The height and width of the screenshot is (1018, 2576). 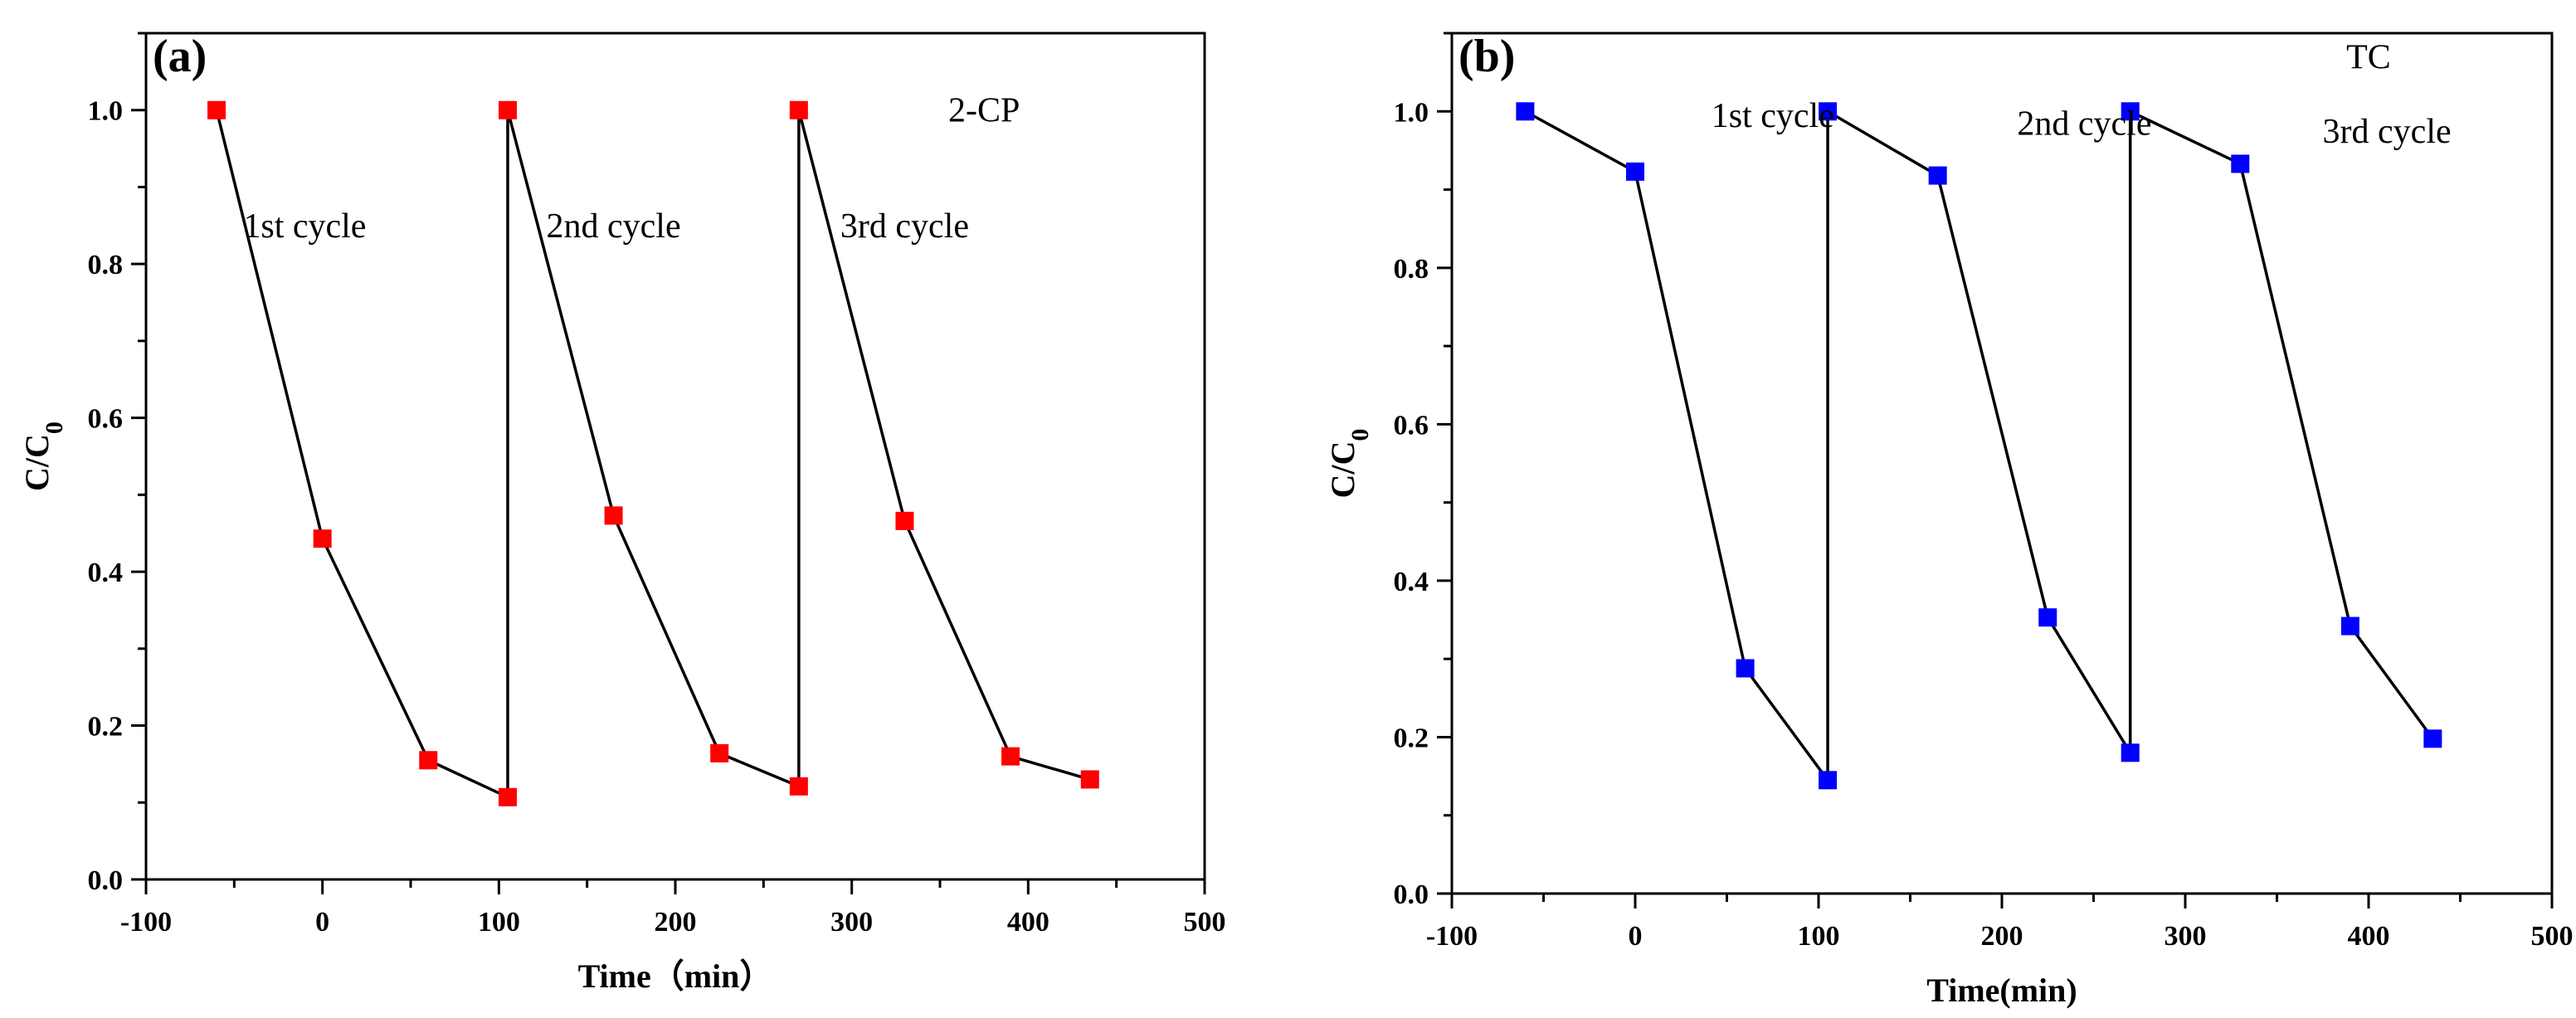 What do you see at coordinates (2001, 991) in the screenshot?
I see `x-axis-title: Time(min)` at bounding box center [2001, 991].